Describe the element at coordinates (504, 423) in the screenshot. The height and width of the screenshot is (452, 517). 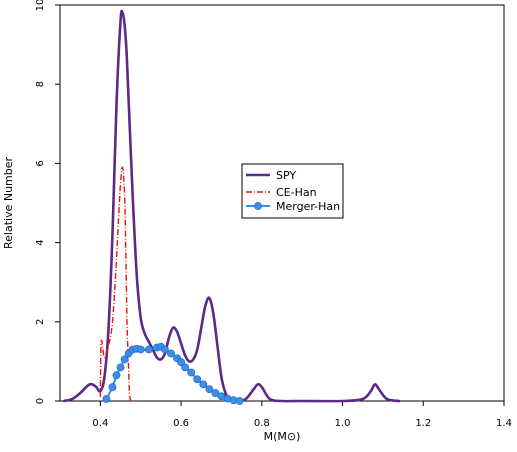
I see `x-tick-label: 1.4` at that location.